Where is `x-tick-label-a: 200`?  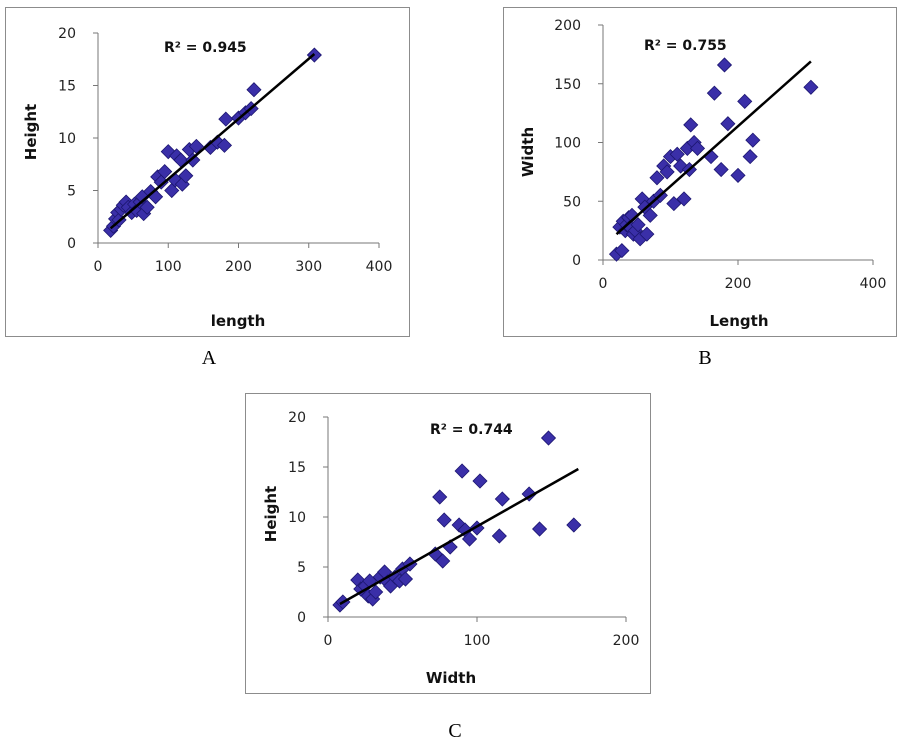 x-tick-label-a: 200 is located at coordinates (238, 267).